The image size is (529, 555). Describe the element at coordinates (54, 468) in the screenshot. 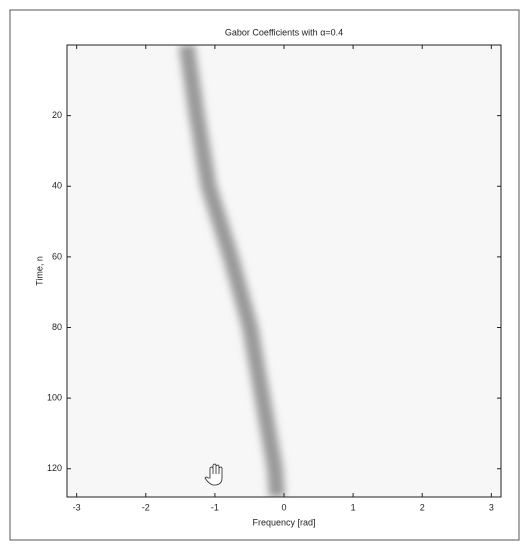

I see `y-tick-label: 120` at that location.